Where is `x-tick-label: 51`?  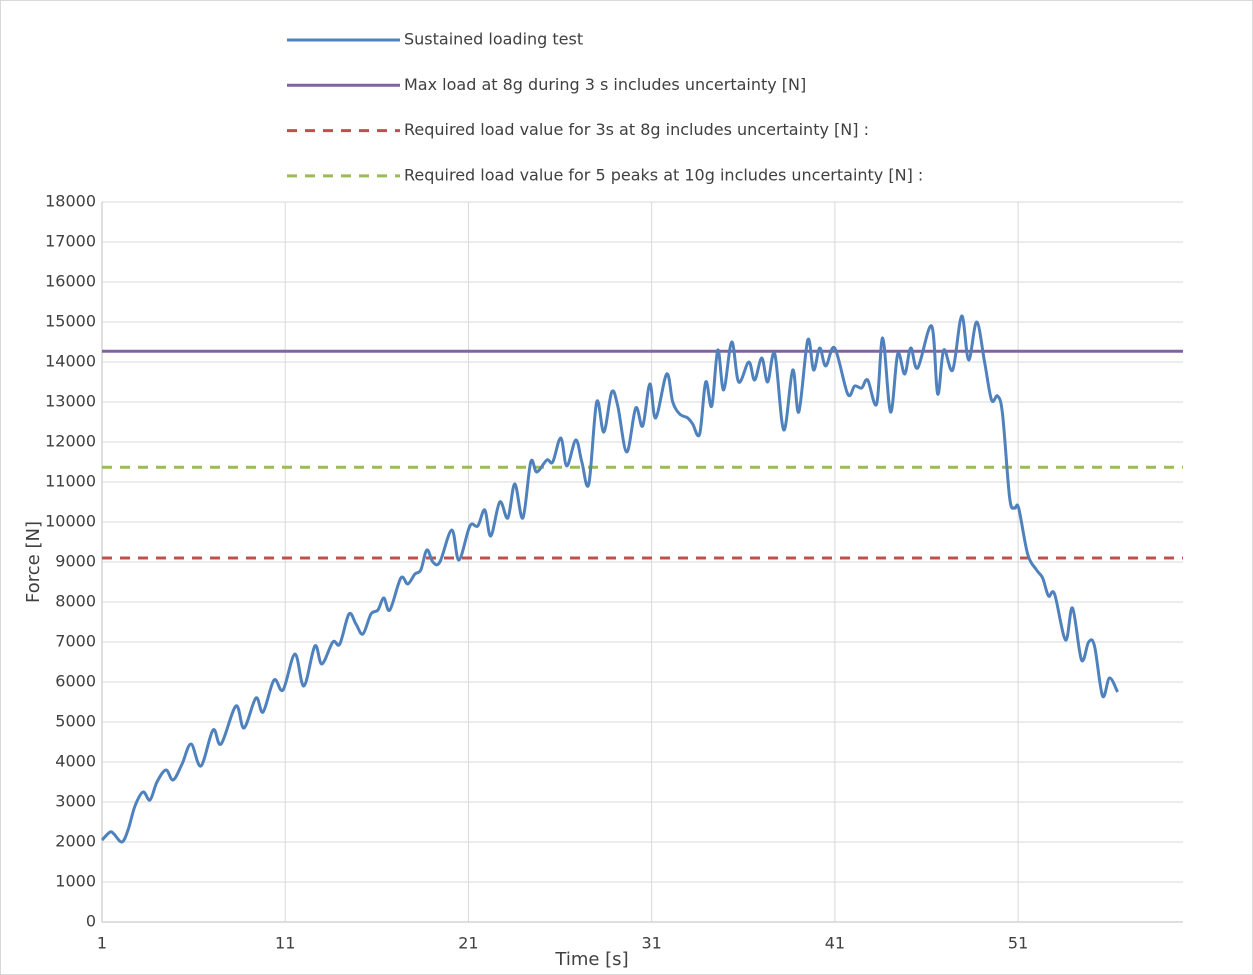
x-tick-label: 51 is located at coordinates (1018, 943).